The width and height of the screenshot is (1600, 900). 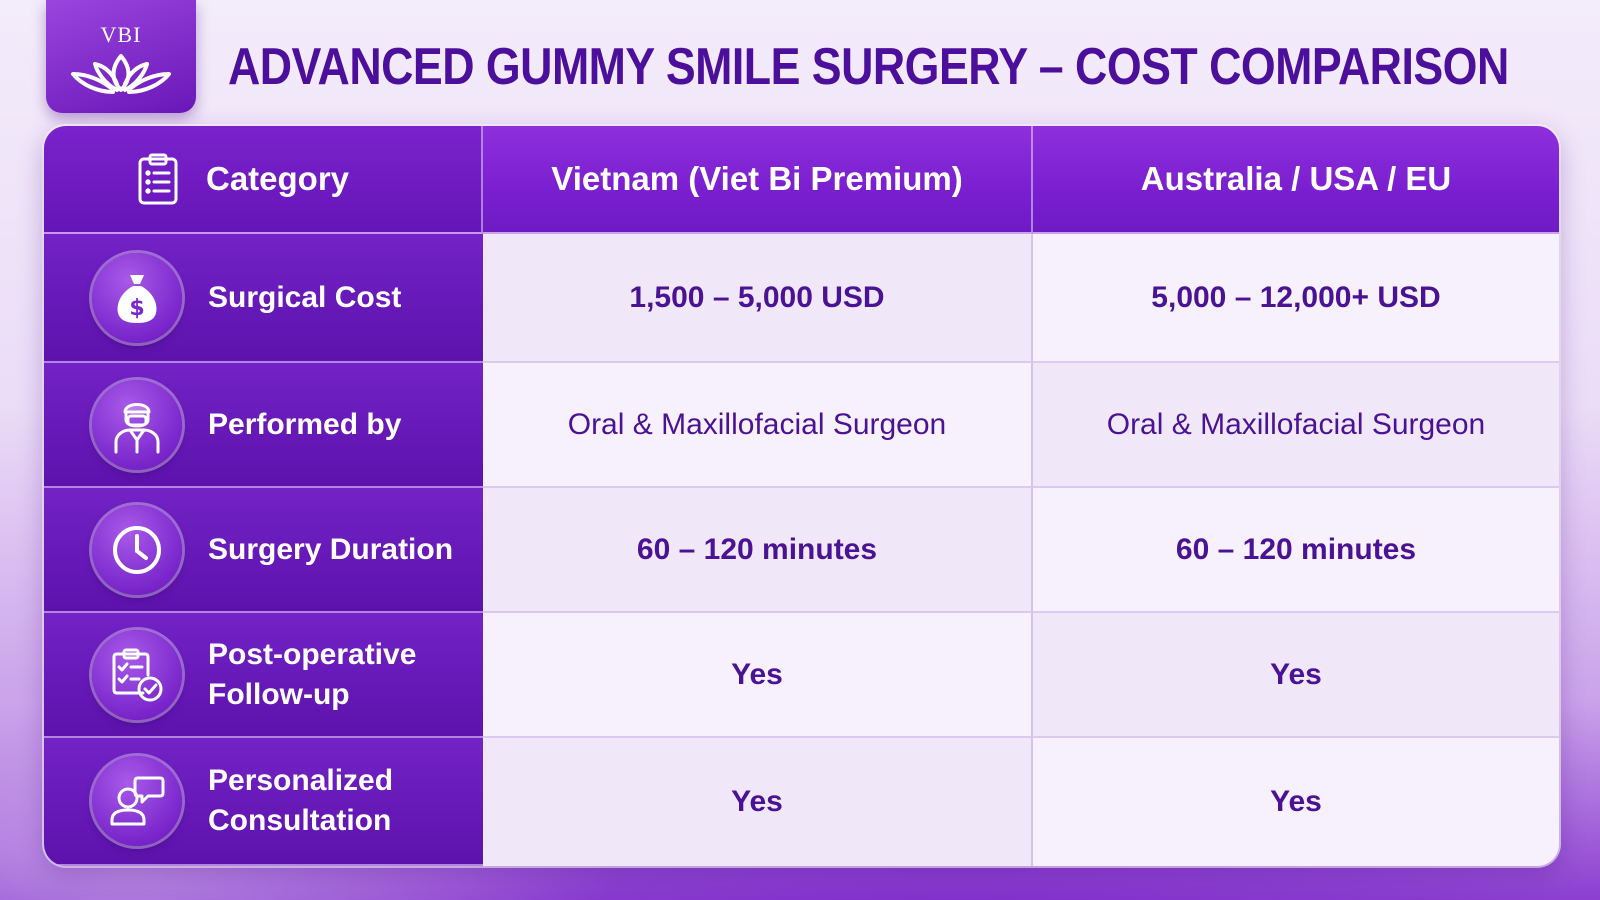 I want to click on cell-abroad-follow-up: Yes, so click(x=1296, y=675).